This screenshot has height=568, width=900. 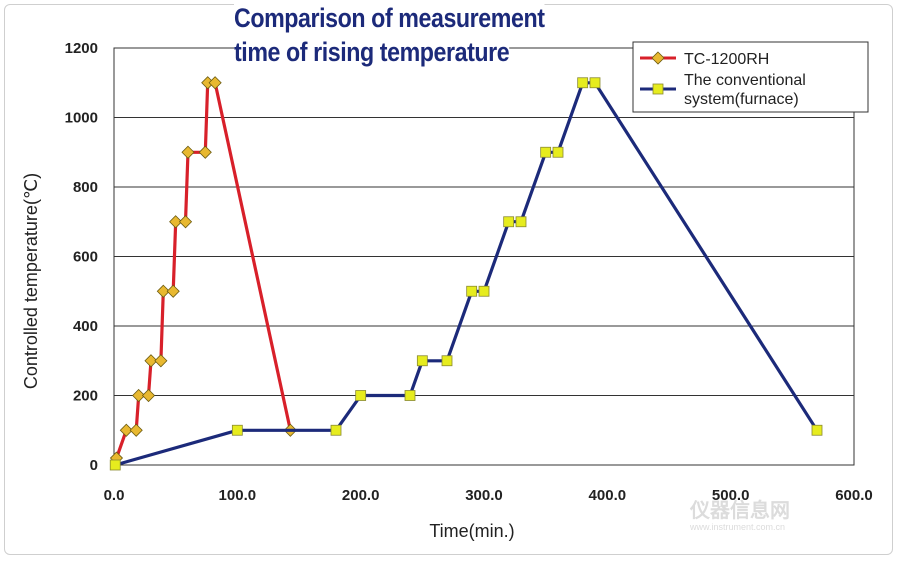 I want to click on legend-label-conventional-line2: system(furnace), so click(x=741, y=99).